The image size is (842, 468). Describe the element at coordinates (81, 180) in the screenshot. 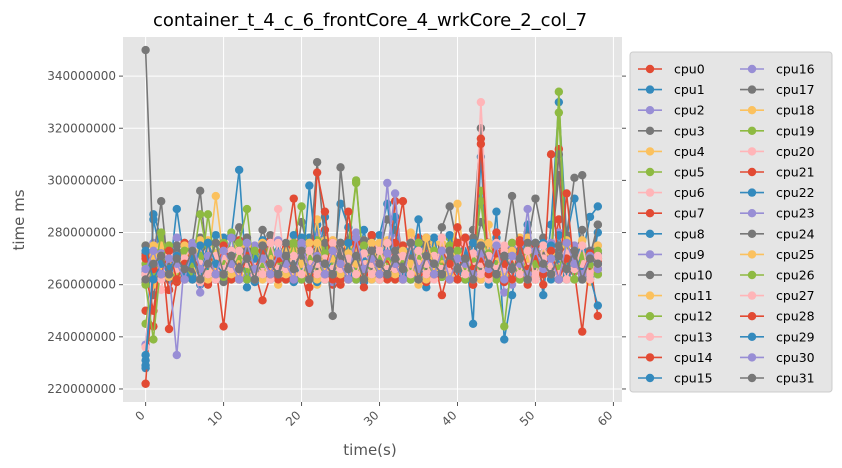

I see `y-tick-label: 300000000` at that location.